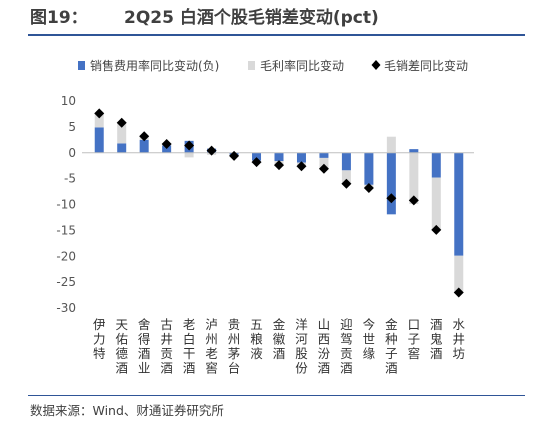 This screenshot has width=533, height=423. Describe the element at coordinates (66, 230) in the screenshot. I see `y-tick-label: -15` at that location.